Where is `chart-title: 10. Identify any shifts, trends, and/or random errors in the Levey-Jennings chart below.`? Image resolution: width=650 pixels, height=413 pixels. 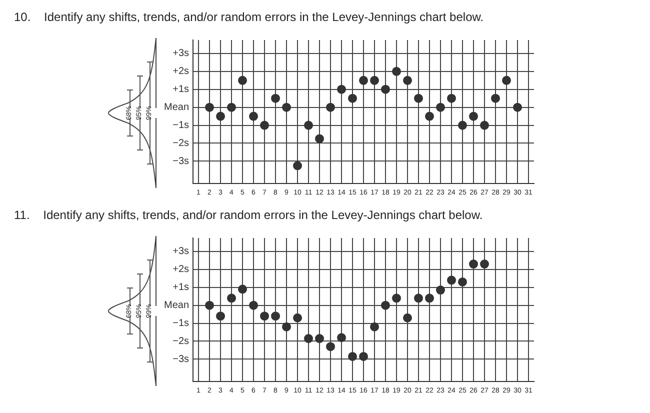
chart-title: 10. Identify any shifts, trends, and/or random errors in the Levey-Jennings chart below. is located at coordinates (249, 17).